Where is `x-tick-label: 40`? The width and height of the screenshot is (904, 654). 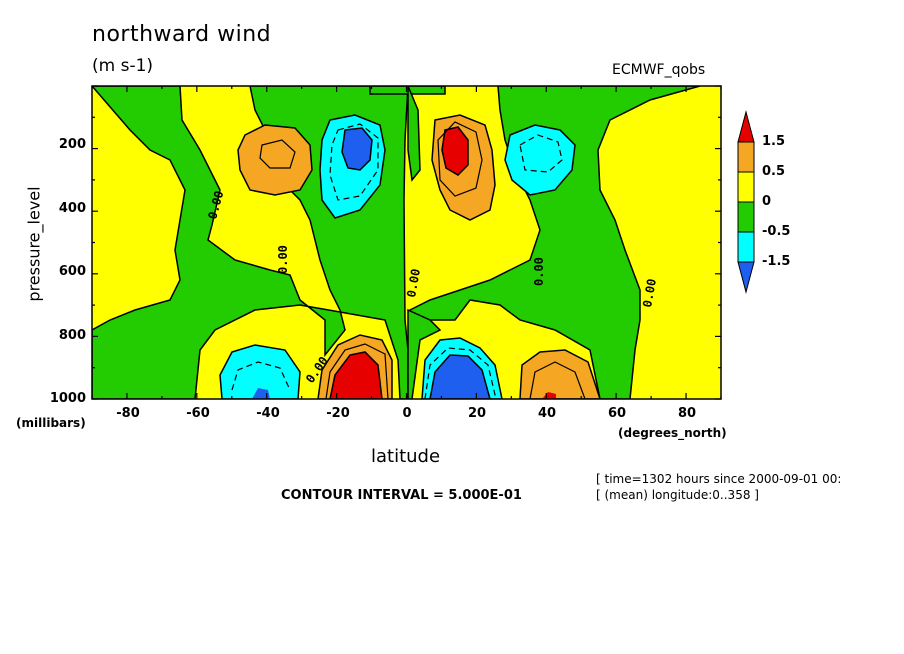 x-tick-label: 40 is located at coordinates (547, 413).